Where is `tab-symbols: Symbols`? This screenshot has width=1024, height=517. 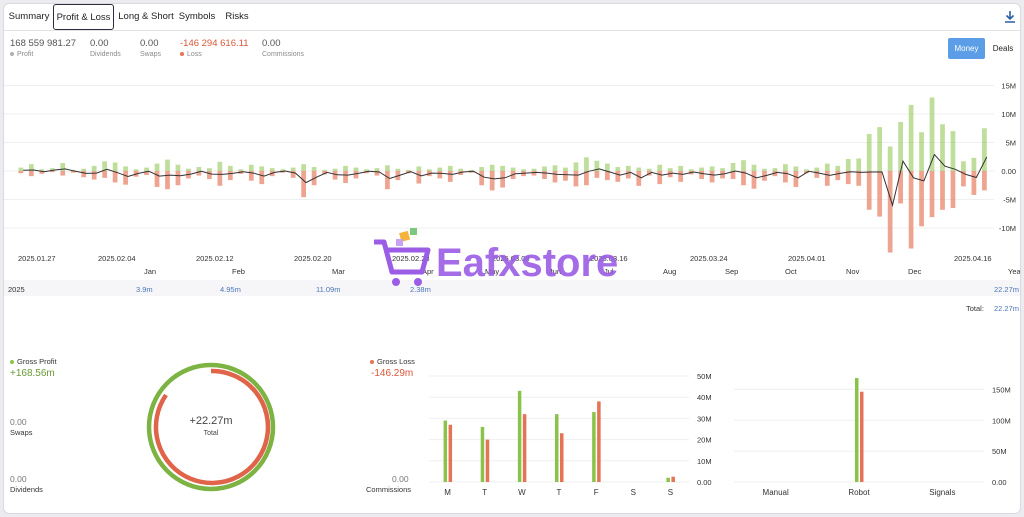 tab-symbols: Symbols is located at coordinates (197, 16).